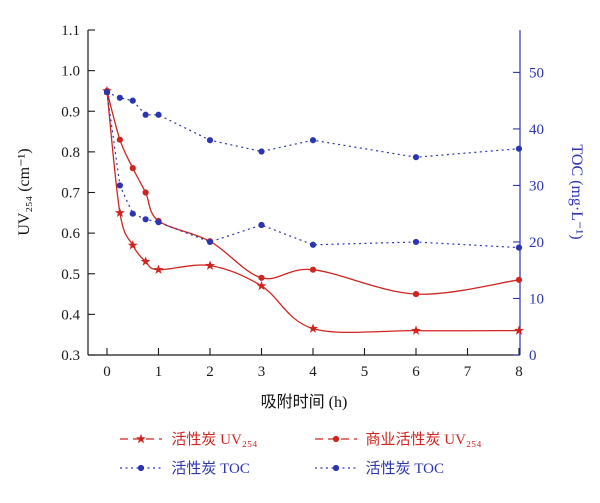 Image resolution: width=600 pixels, height=503 pixels. I want to click on svg-text: 8, so click(519, 372).